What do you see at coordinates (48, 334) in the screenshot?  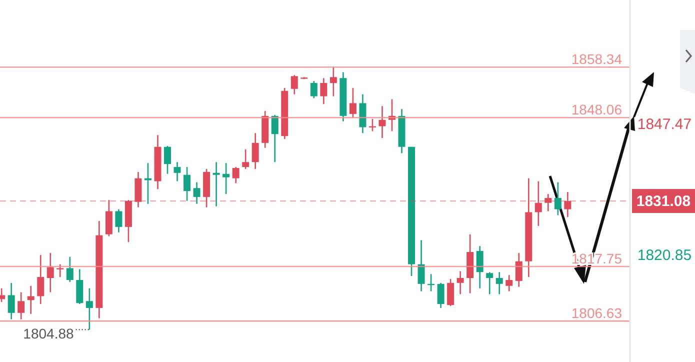 I see `annotation: 1804.88` at bounding box center [48, 334].